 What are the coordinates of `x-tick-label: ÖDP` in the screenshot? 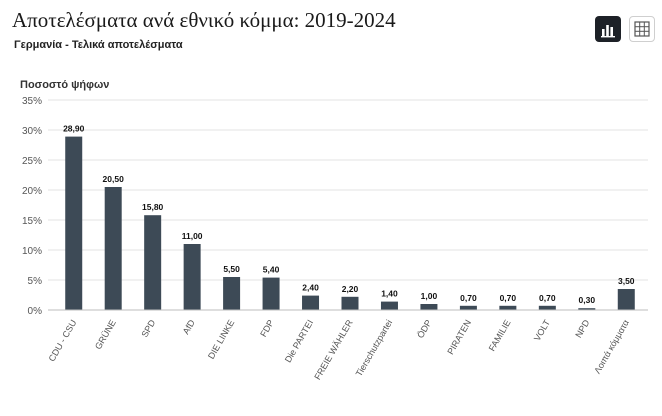 It's located at (424, 329).